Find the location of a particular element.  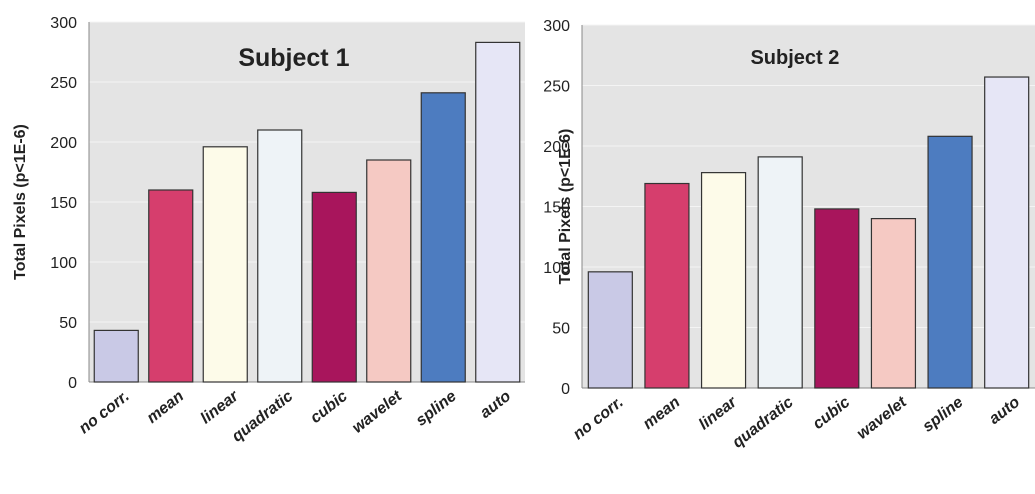

chart-title: Subject 1 is located at coordinates (293, 58).